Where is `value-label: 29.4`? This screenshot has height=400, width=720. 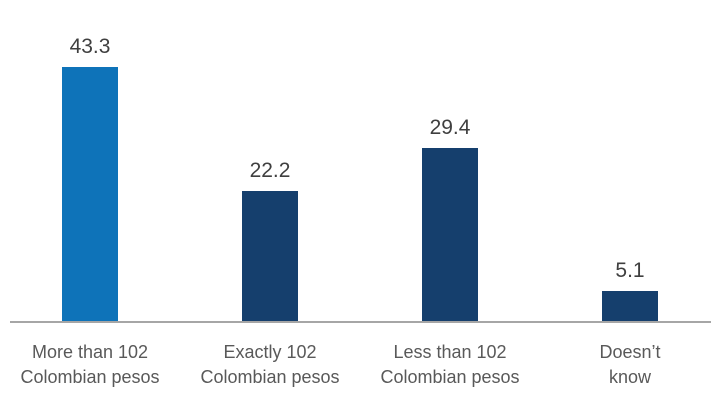
value-label: 29.4 is located at coordinates (450, 128).